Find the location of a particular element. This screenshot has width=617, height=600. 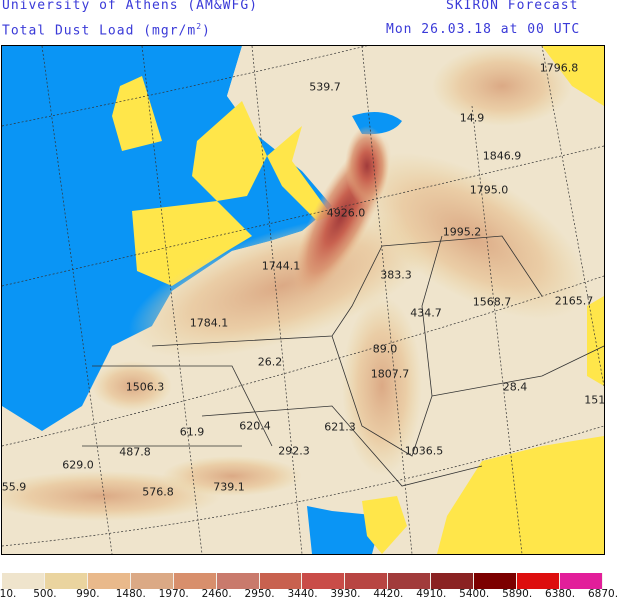

dust-value-label: 151.7 is located at coordinates (594, 400).